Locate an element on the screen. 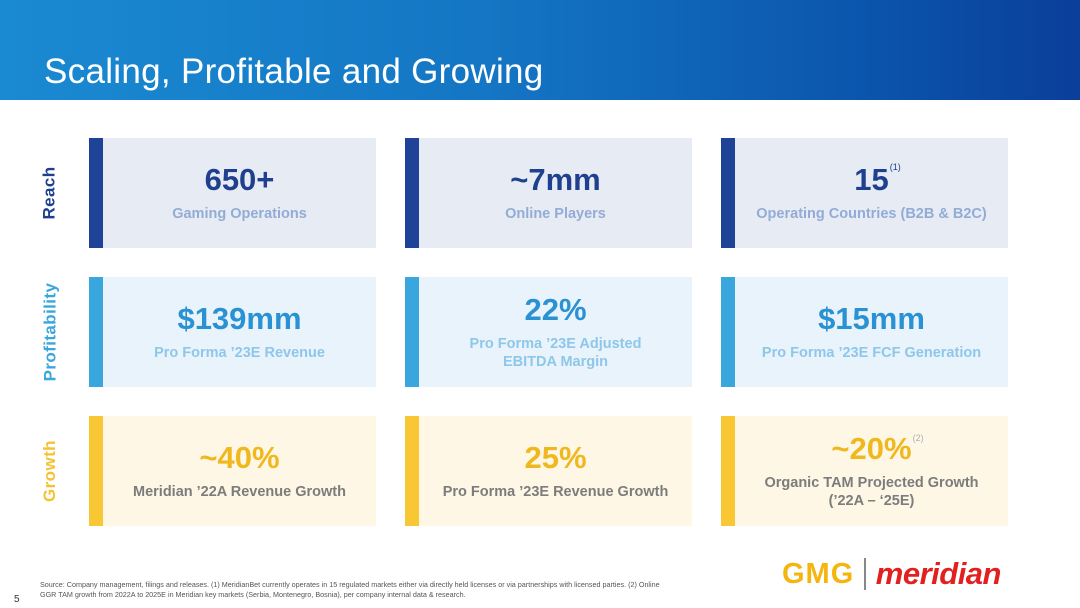 The height and width of the screenshot is (608, 1080). caption-line: Pro Forma ’23E Adjusted is located at coordinates (555, 343).